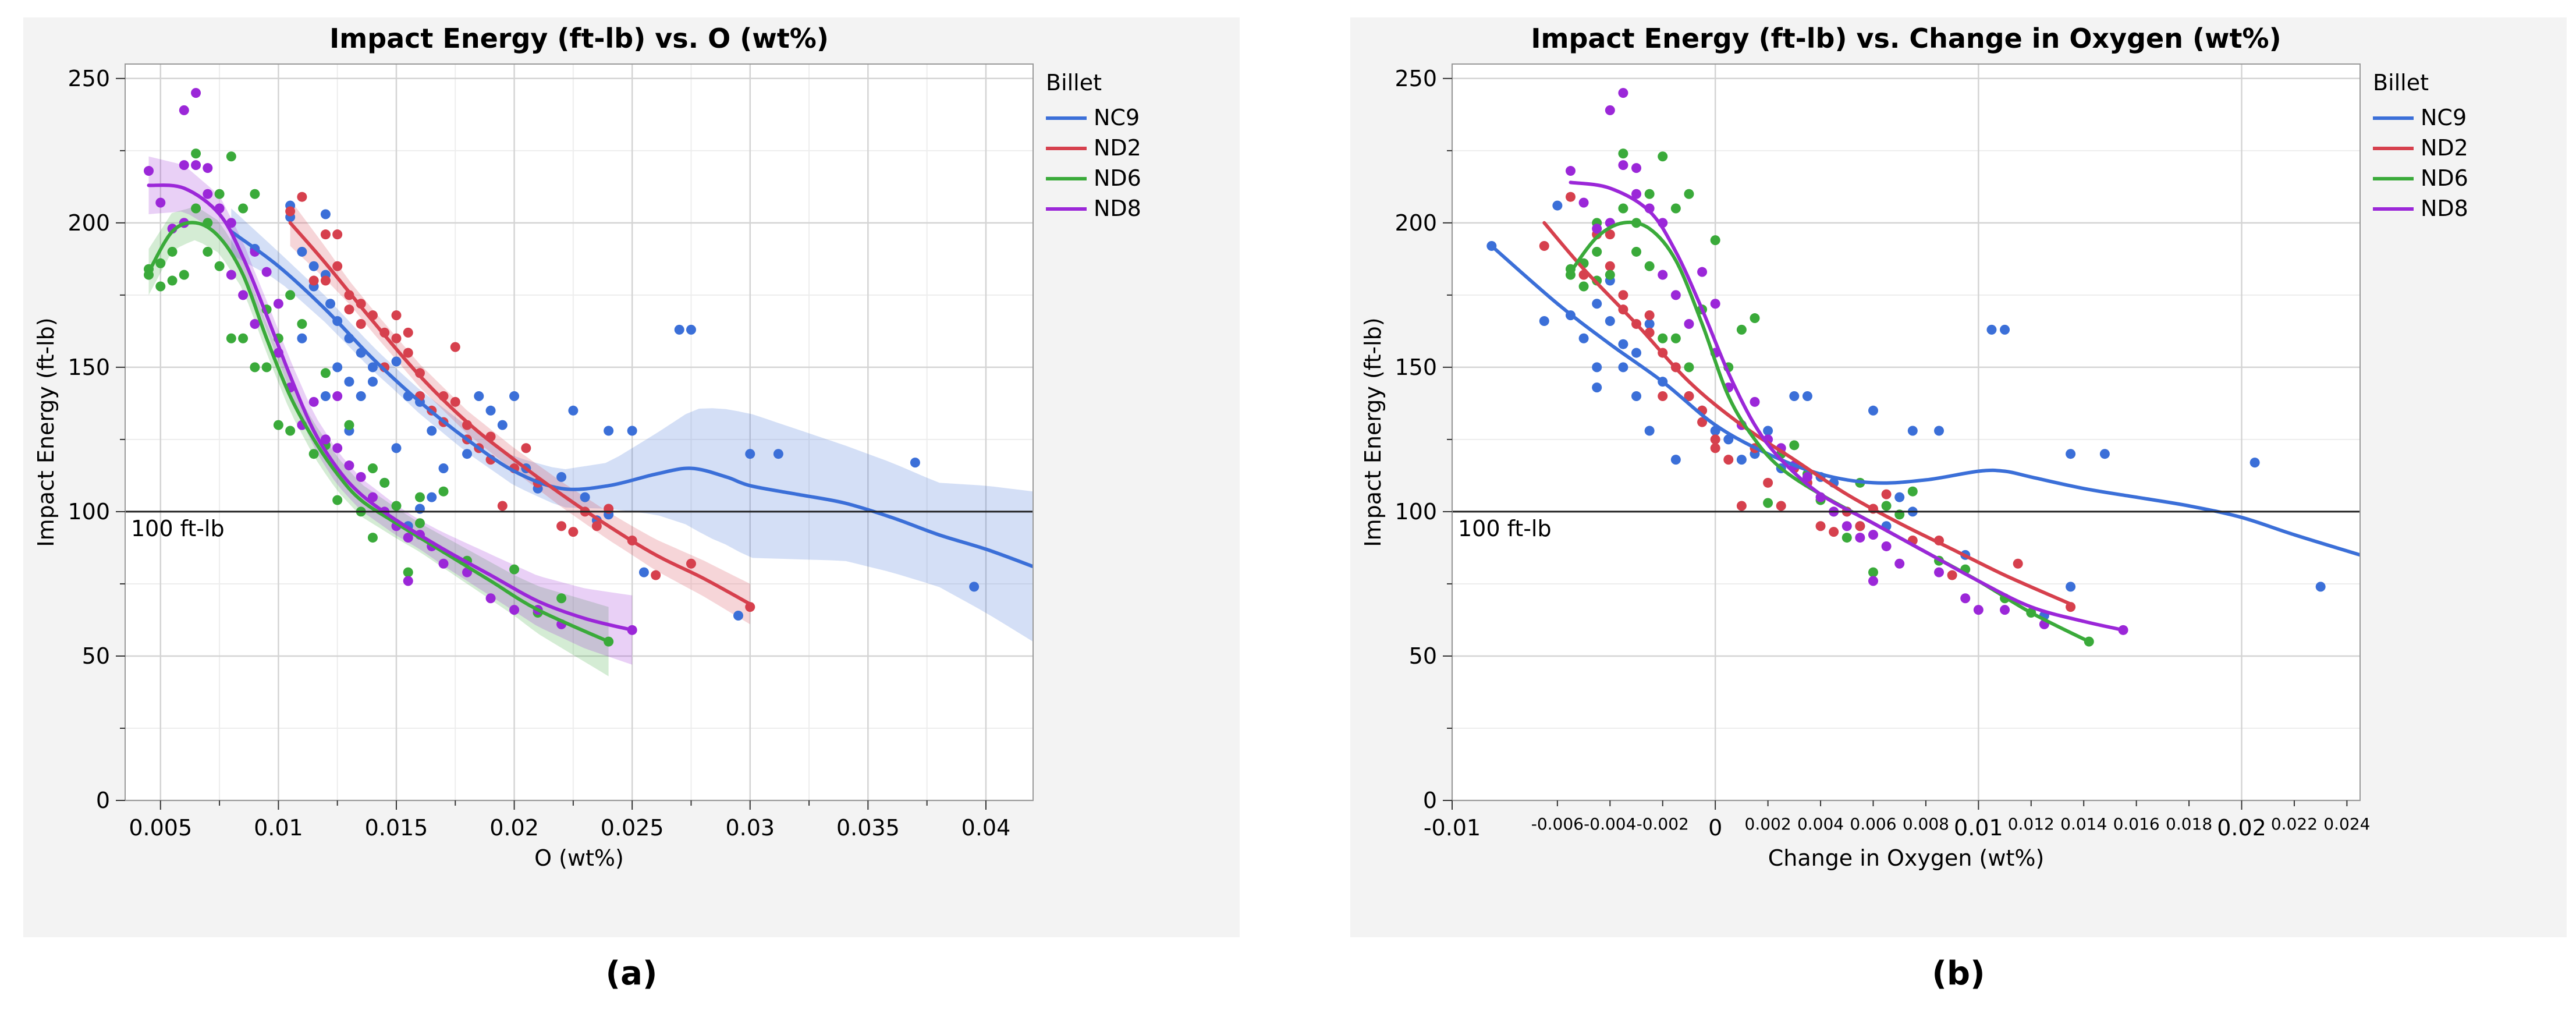 This screenshot has height=1010, width=2576. What do you see at coordinates (986, 828) in the screenshot?
I see `x-tick-label: 0.04` at bounding box center [986, 828].